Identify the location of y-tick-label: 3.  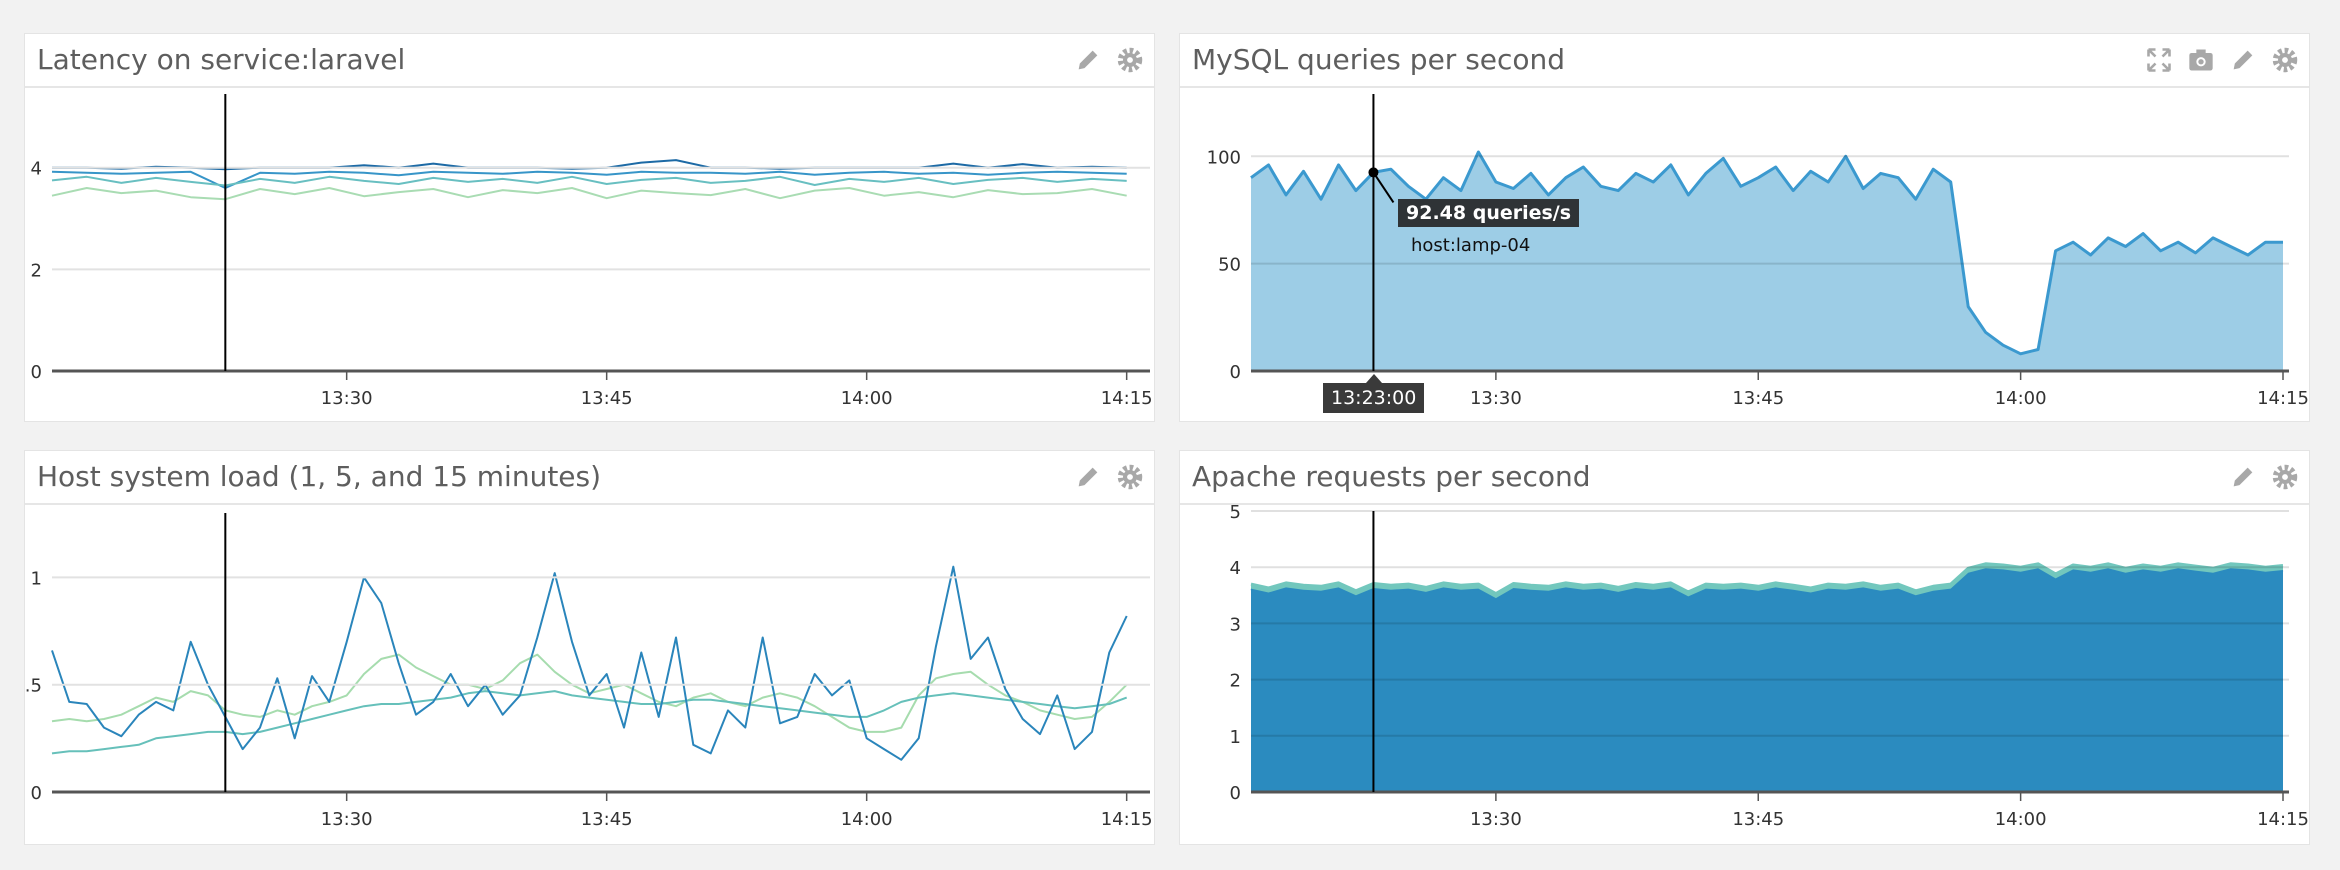
(1235, 624).